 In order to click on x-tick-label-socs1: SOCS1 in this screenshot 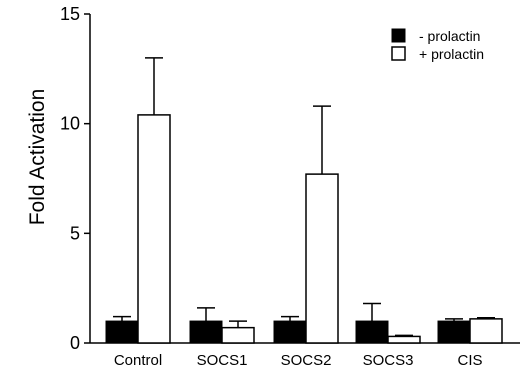, I will do `click(222, 360)`.